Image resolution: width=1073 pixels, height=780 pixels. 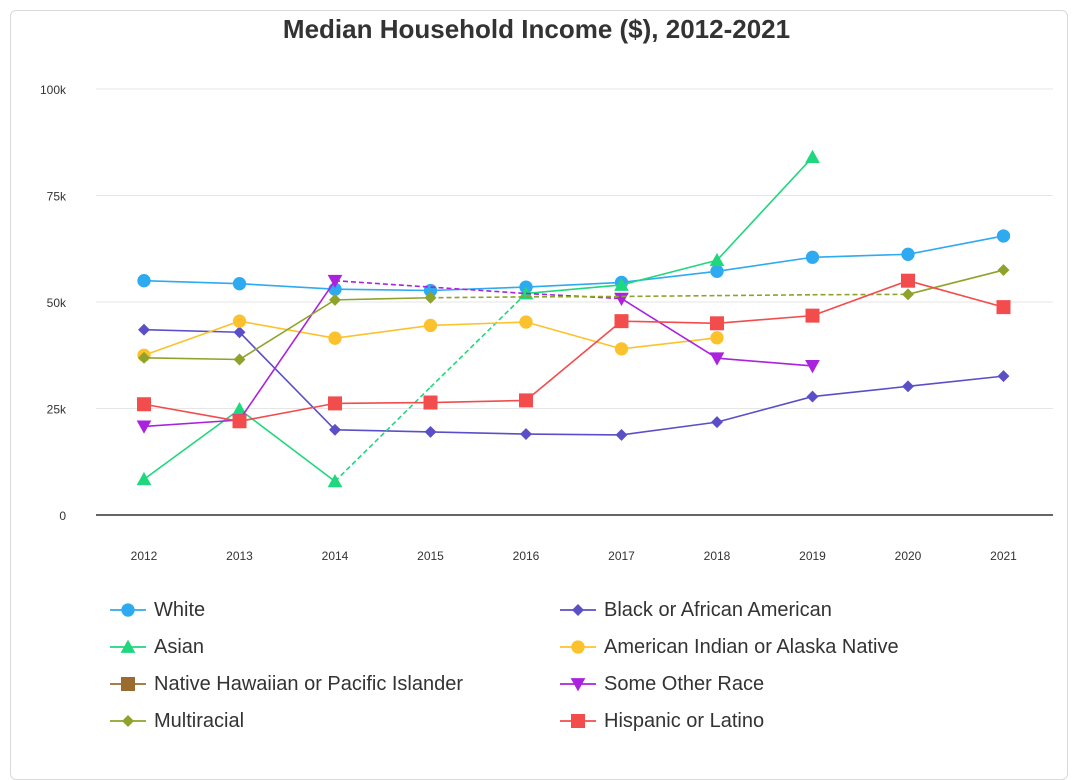 I want to click on legend-item: White, so click(x=157, y=610).